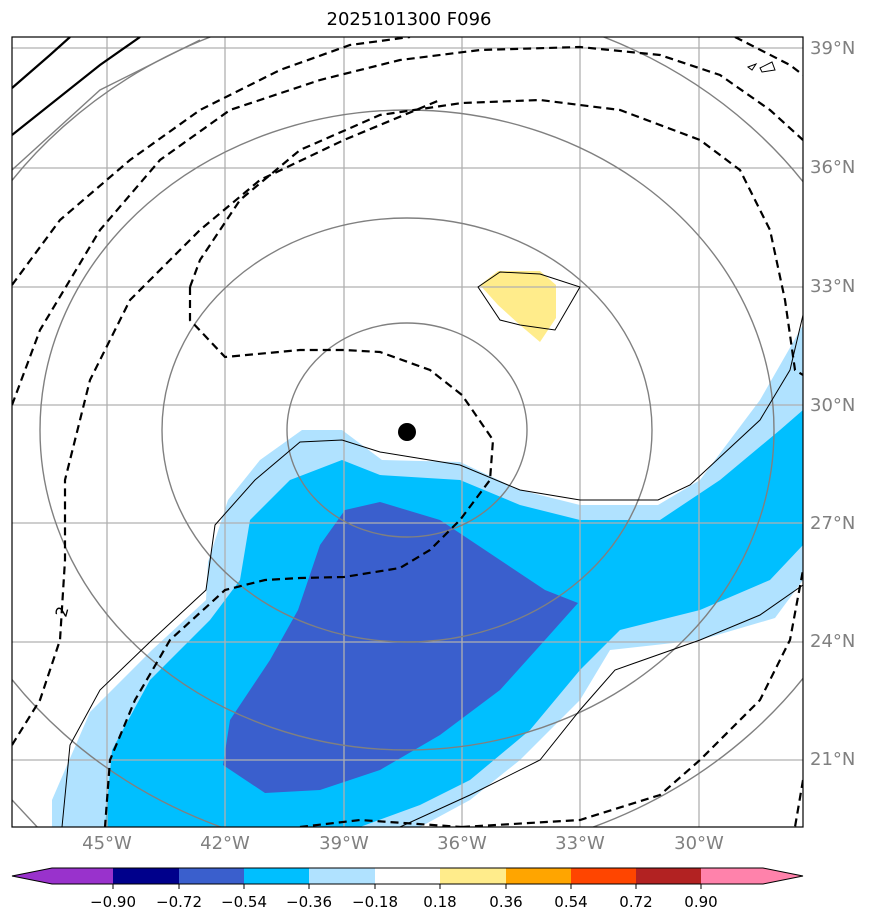  What do you see at coordinates (113, 902) in the screenshot?
I see `colorbar-tick-label: −0.90` at bounding box center [113, 902].